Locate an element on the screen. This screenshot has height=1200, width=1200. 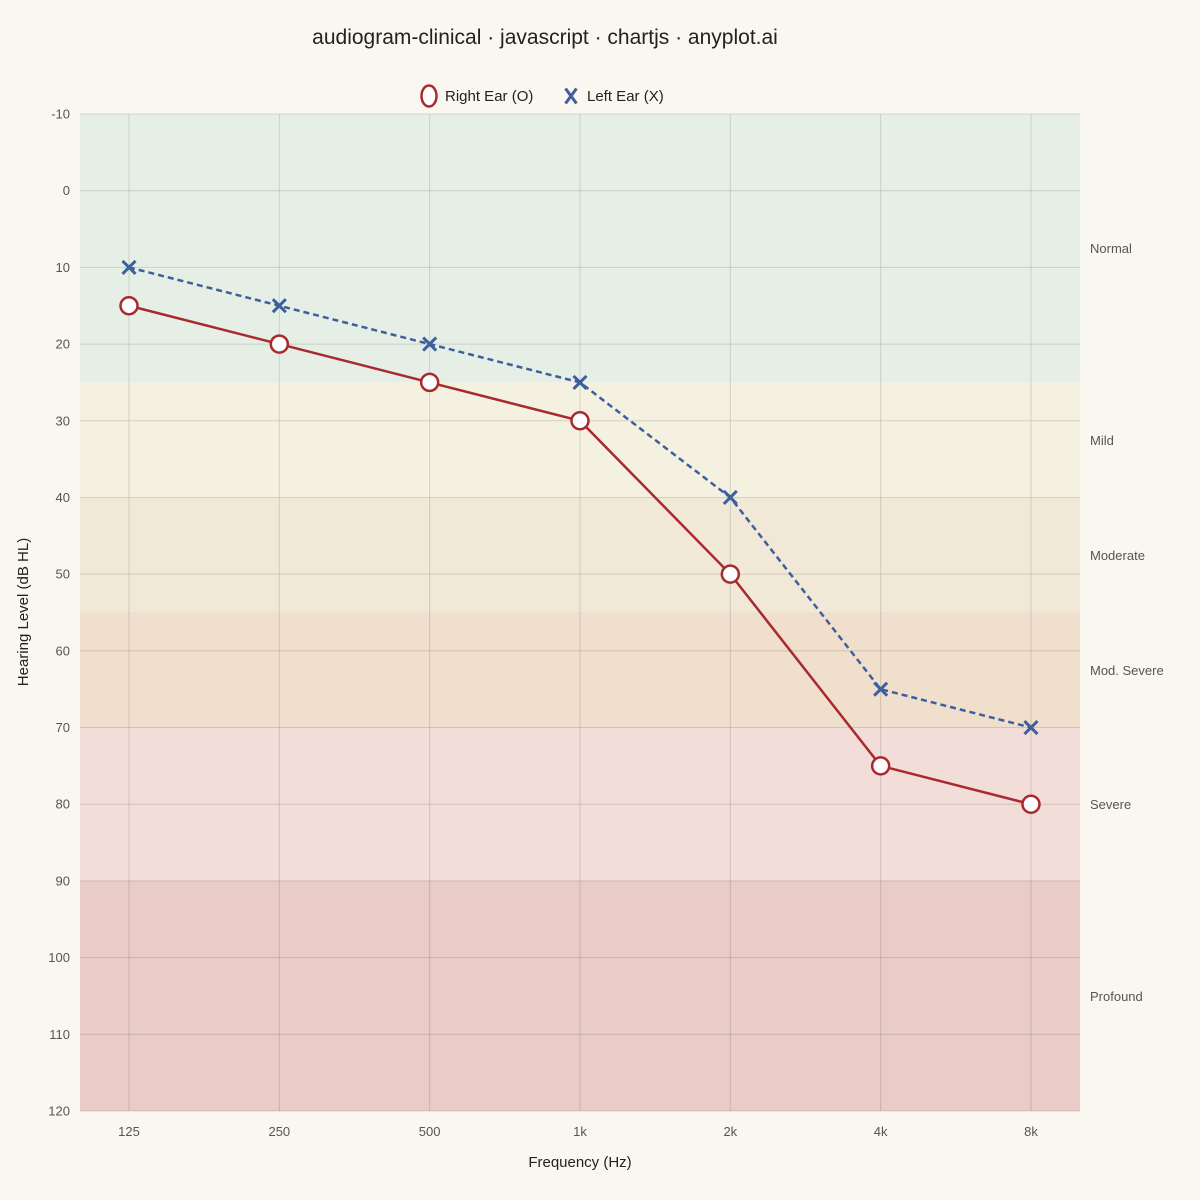
band-label: Mild is located at coordinates (1102, 440).